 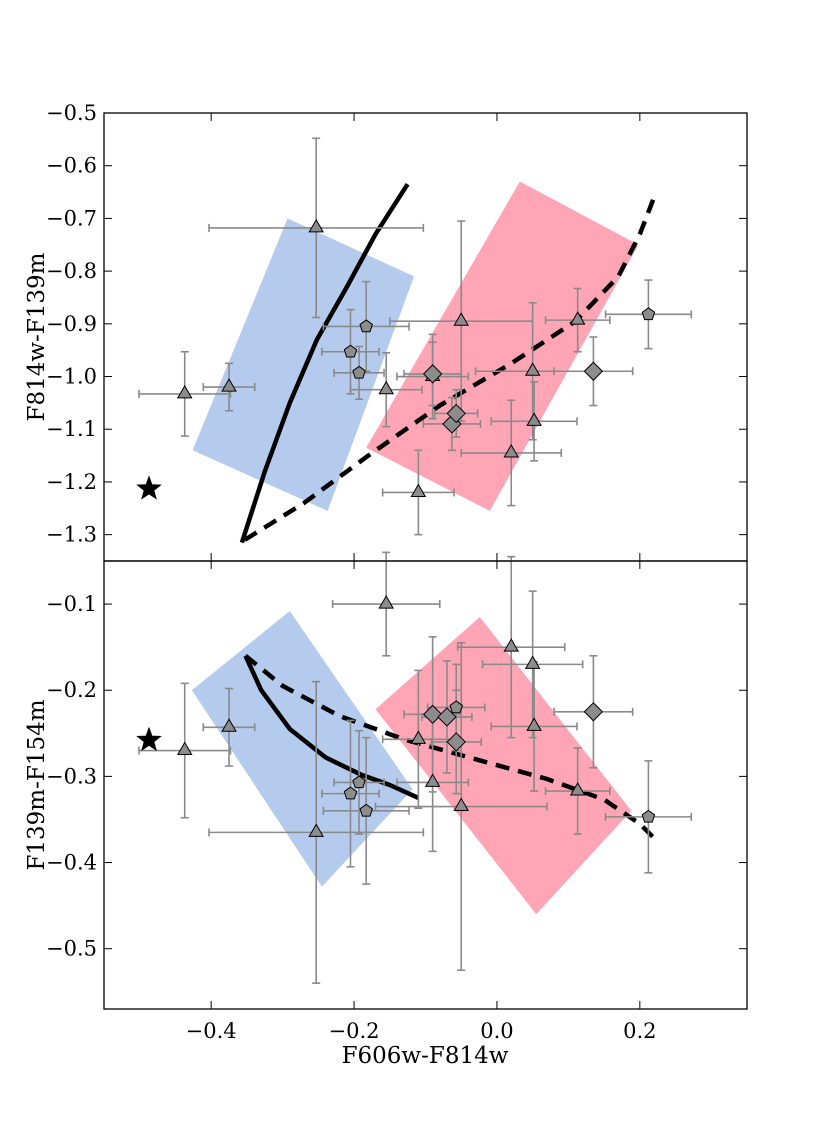 What do you see at coordinates (71, 429) in the screenshot?
I see `top-y-tick-label: −1.1` at bounding box center [71, 429].